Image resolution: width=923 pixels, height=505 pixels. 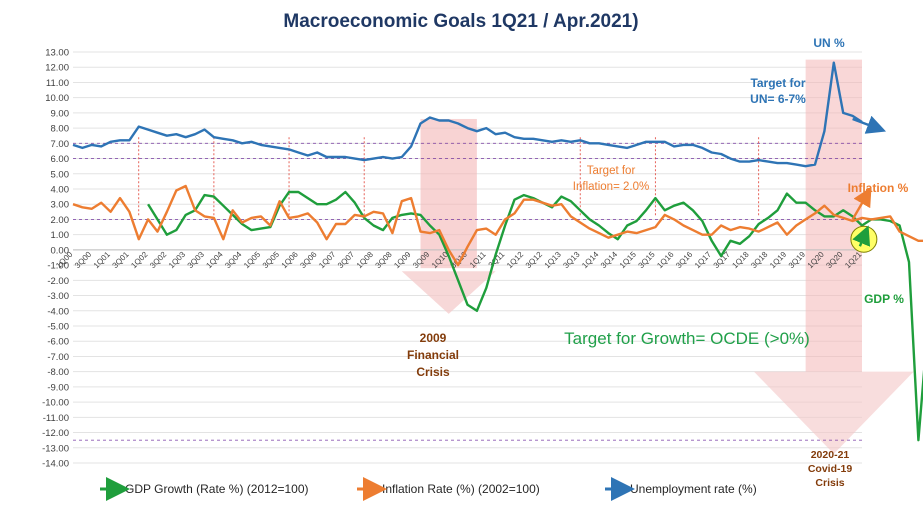 What do you see at coordinates (58, 357) in the screenshot?
I see `y-tick-label: -7.00` at bounding box center [58, 357].